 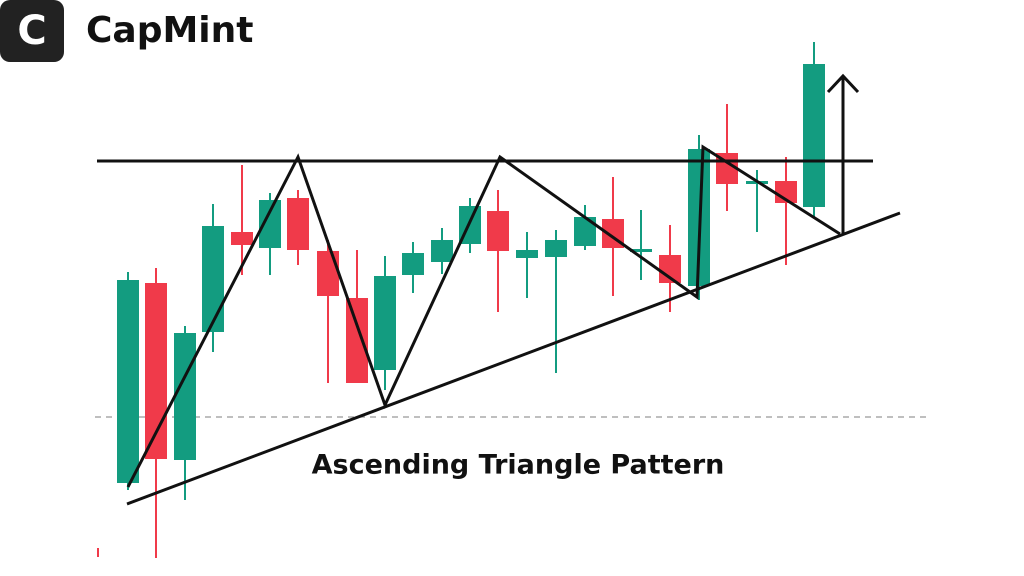 What do you see at coordinates (843, 83) in the screenshot?
I see `arrow-head` at bounding box center [843, 83].